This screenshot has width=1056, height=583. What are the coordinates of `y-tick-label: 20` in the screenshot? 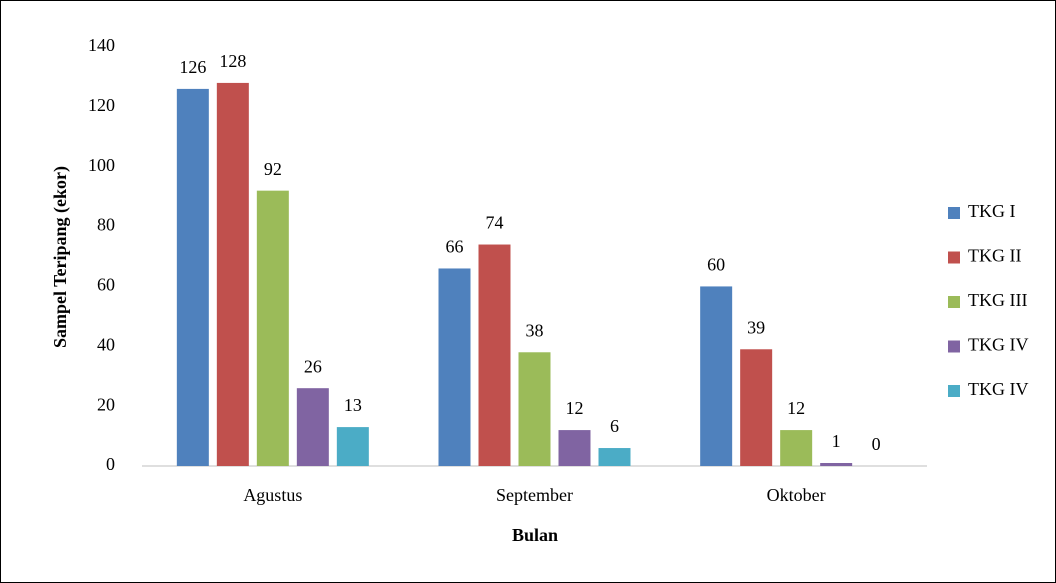 It's located at (106, 404).